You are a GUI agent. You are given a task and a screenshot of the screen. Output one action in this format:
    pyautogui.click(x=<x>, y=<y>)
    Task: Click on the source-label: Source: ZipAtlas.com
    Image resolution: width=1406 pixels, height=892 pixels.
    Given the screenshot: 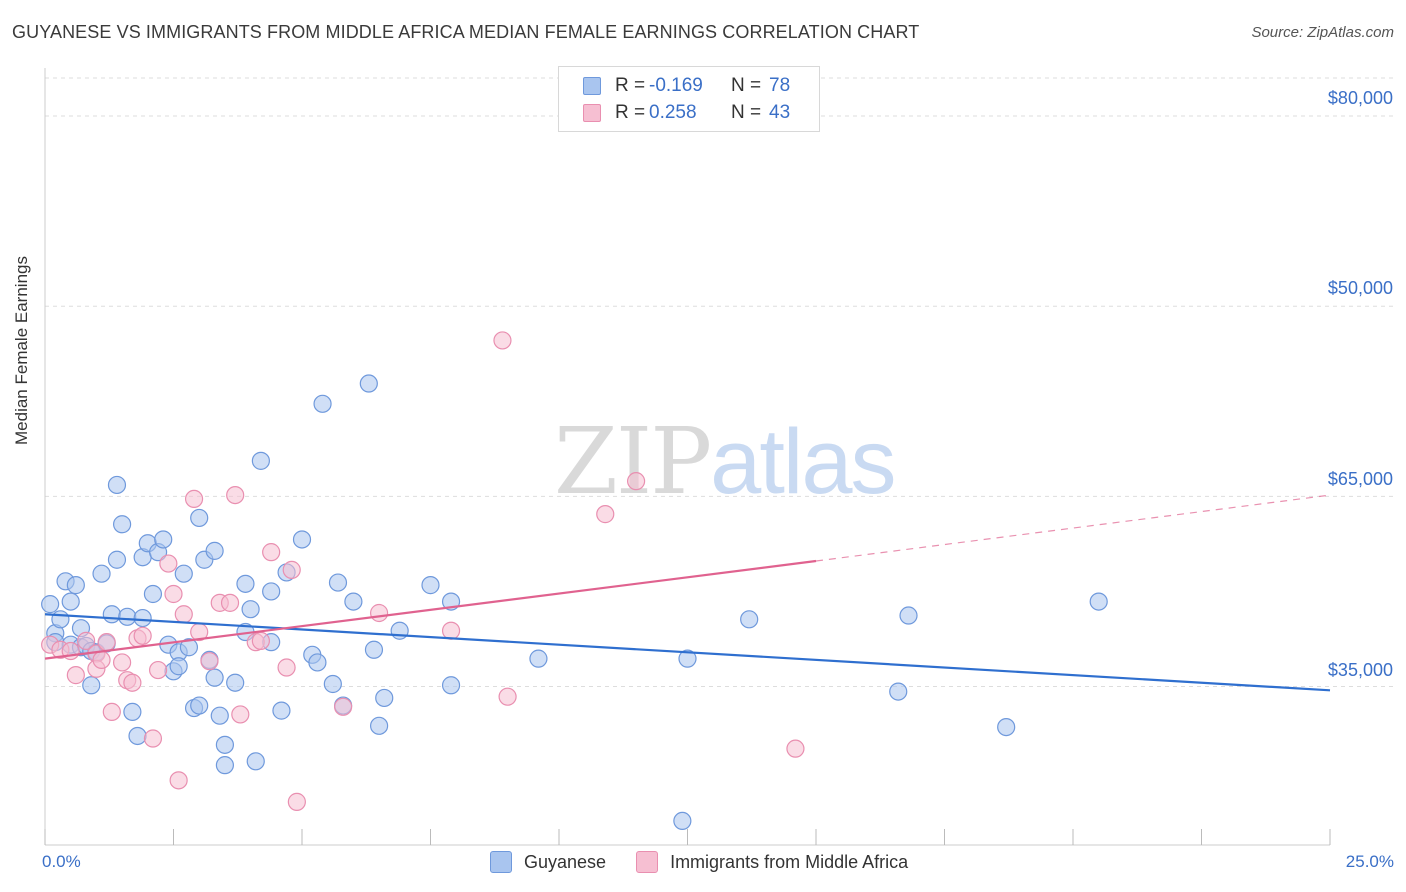 What is the action you would take?
    pyautogui.click(x=1322, y=32)
    